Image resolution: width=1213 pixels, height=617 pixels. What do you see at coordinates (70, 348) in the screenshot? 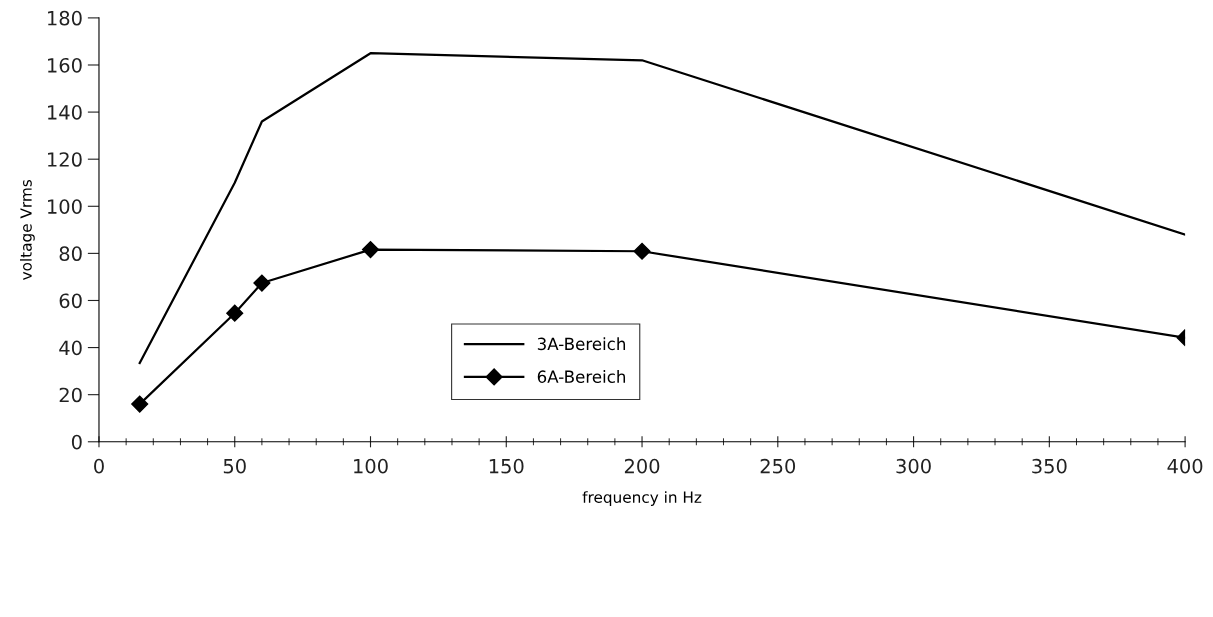
I see `y-tick-label: 40` at bounding box center [70, 348].